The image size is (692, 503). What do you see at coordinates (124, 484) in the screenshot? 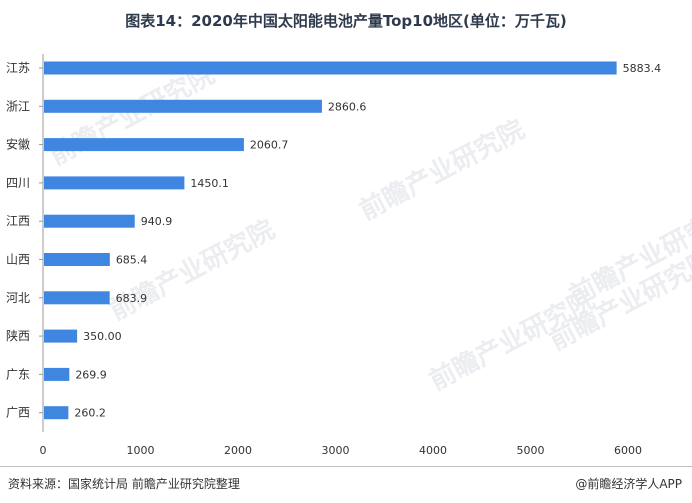
I see `source-note: 资料来源：国家统计局 前瞻产业研究院整理` at bounding box center [124, 484].